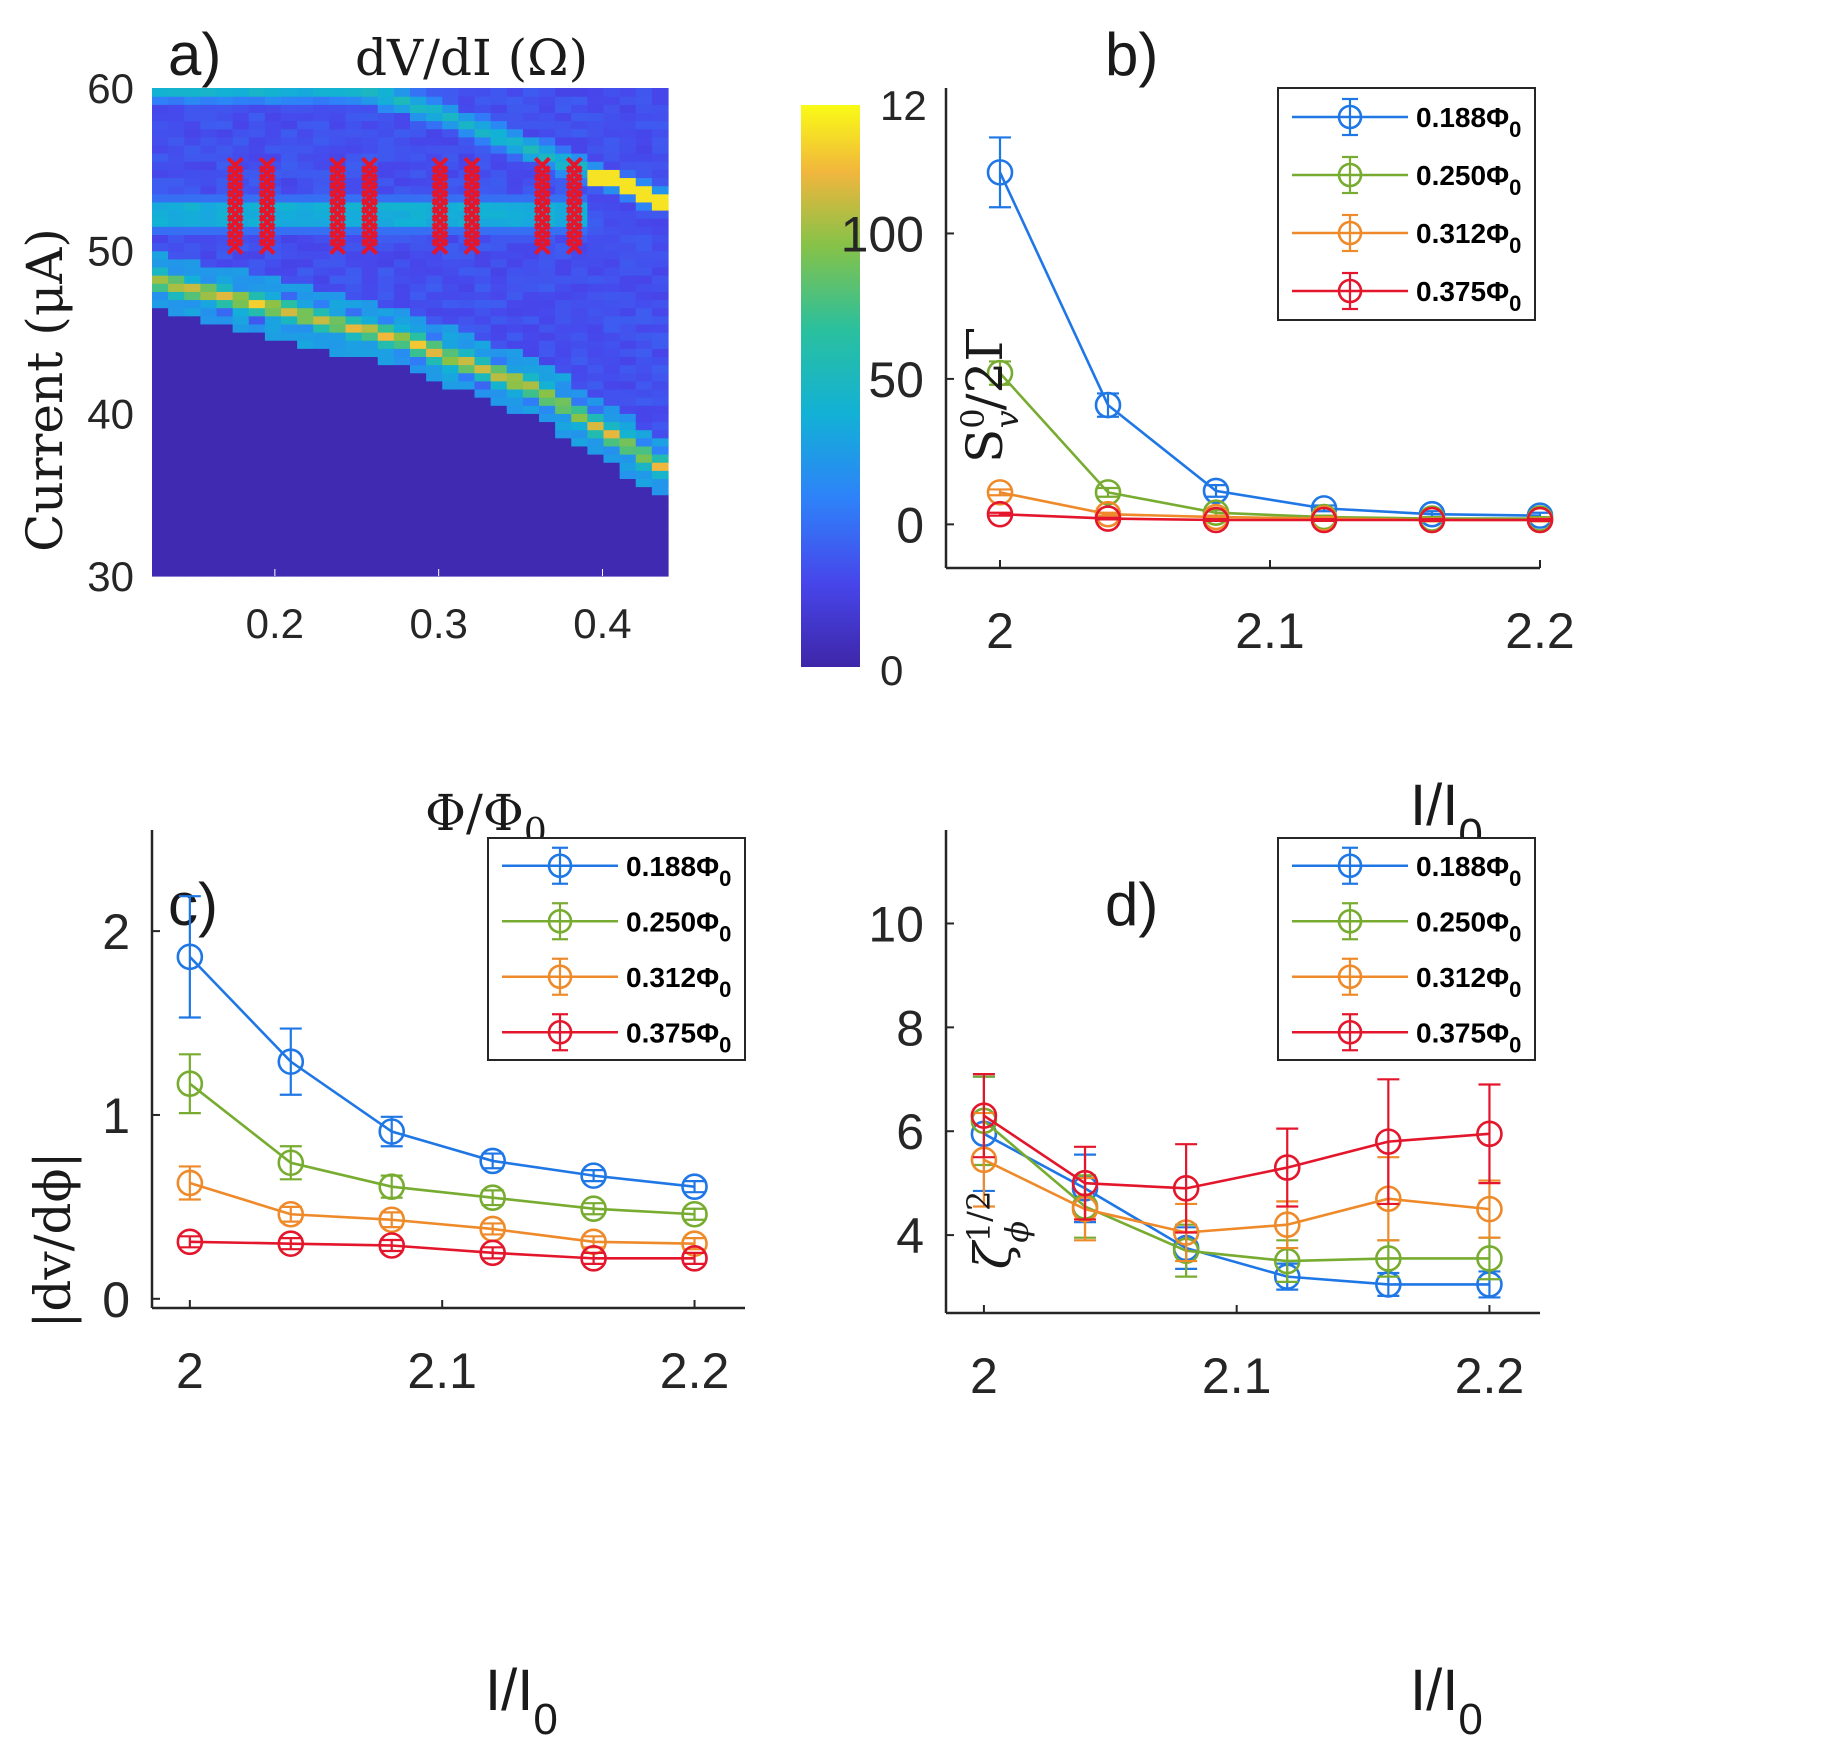  What do you see at coordinates (53, 1240) in the screenshot?
I see `c-ylabel: |dv/dϕ|` at bounding box center [53, 1240].